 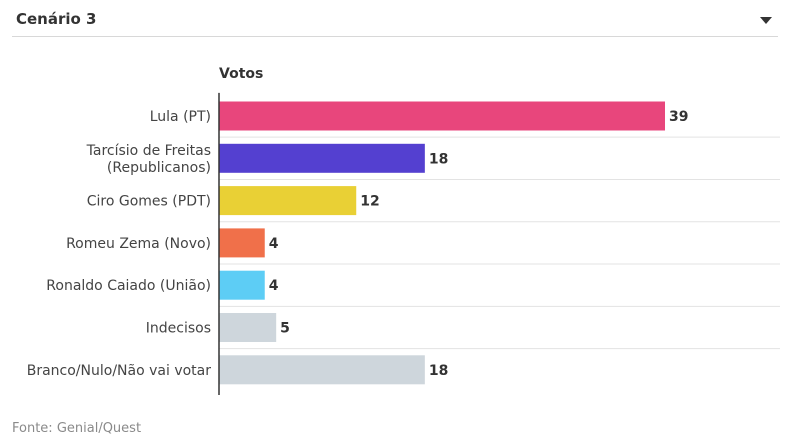 What do you see at coordinates (128, 286) in the screenshot?
I see `category-label: Ronaldo Caiado (União)` at bounding box center [128, 286].